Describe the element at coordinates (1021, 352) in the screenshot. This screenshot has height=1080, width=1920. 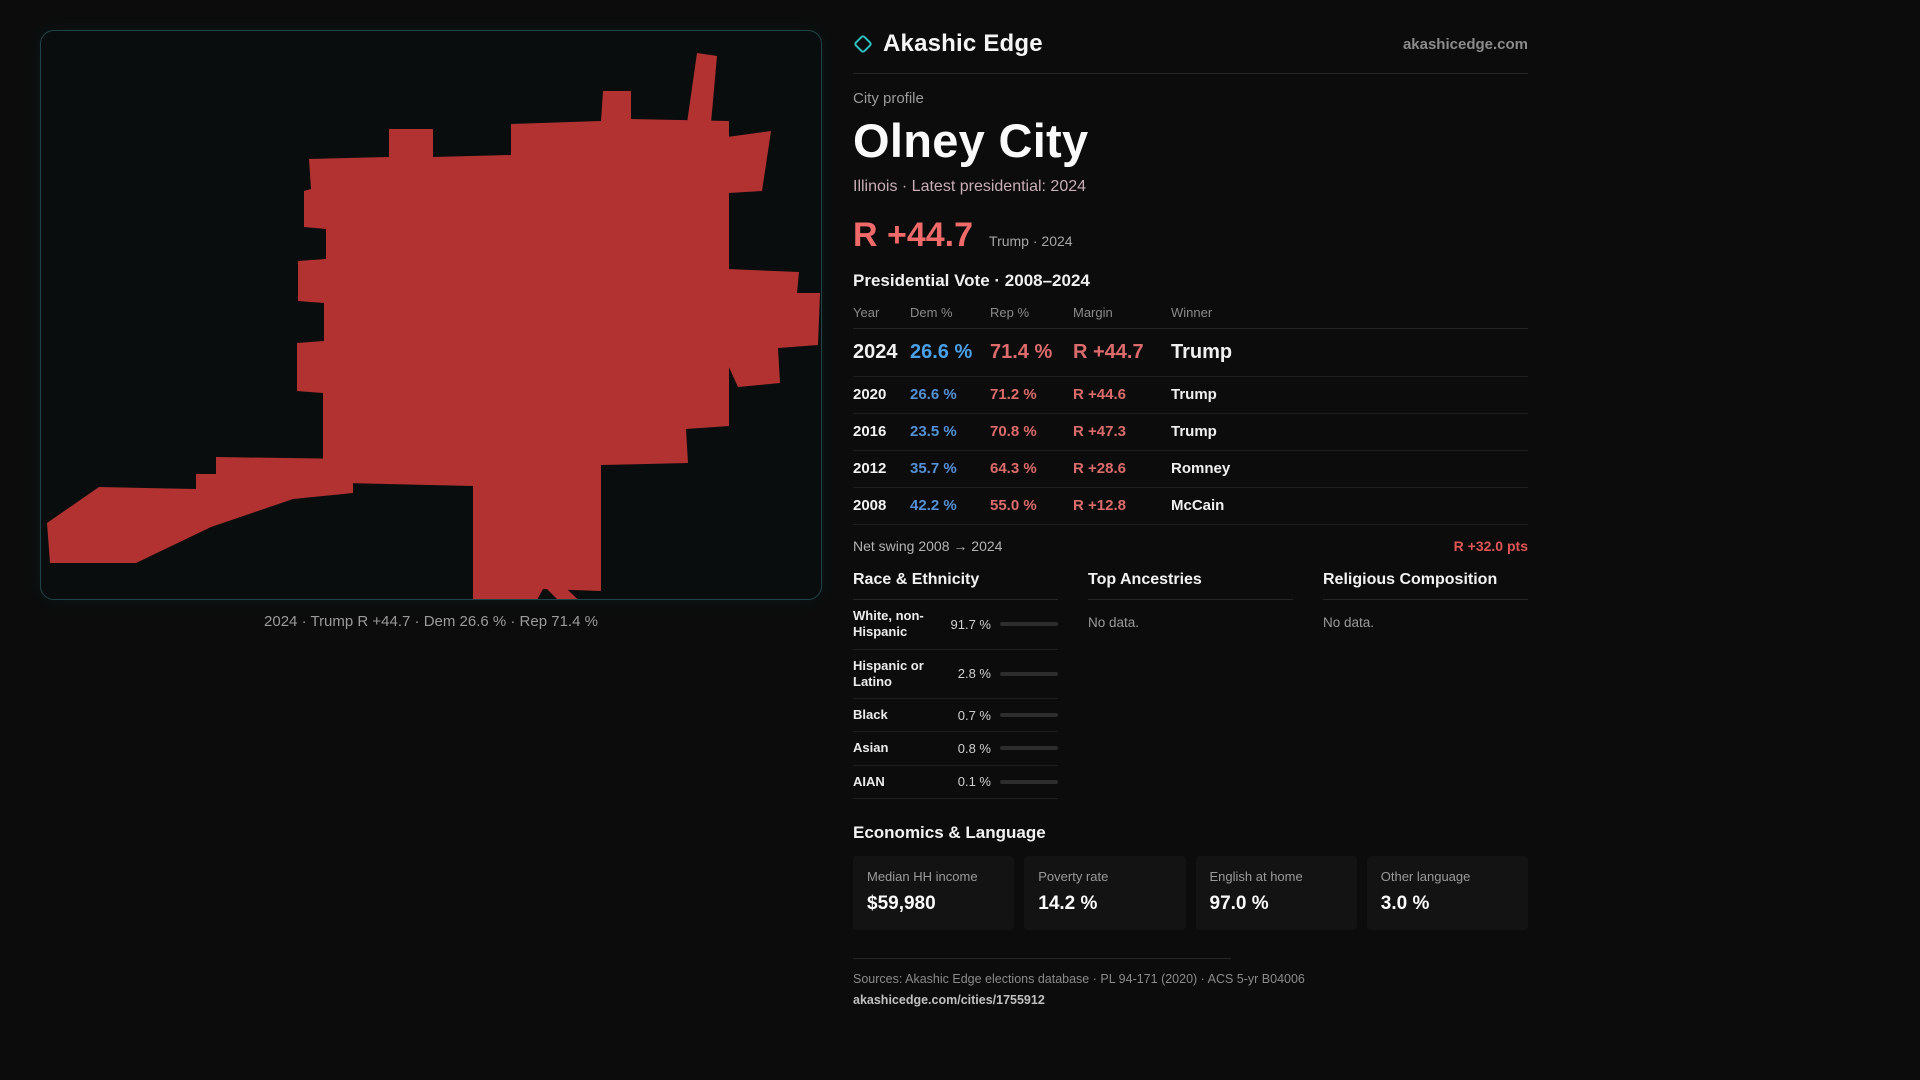
I see `rep-cell: 71.4 %` at that location.